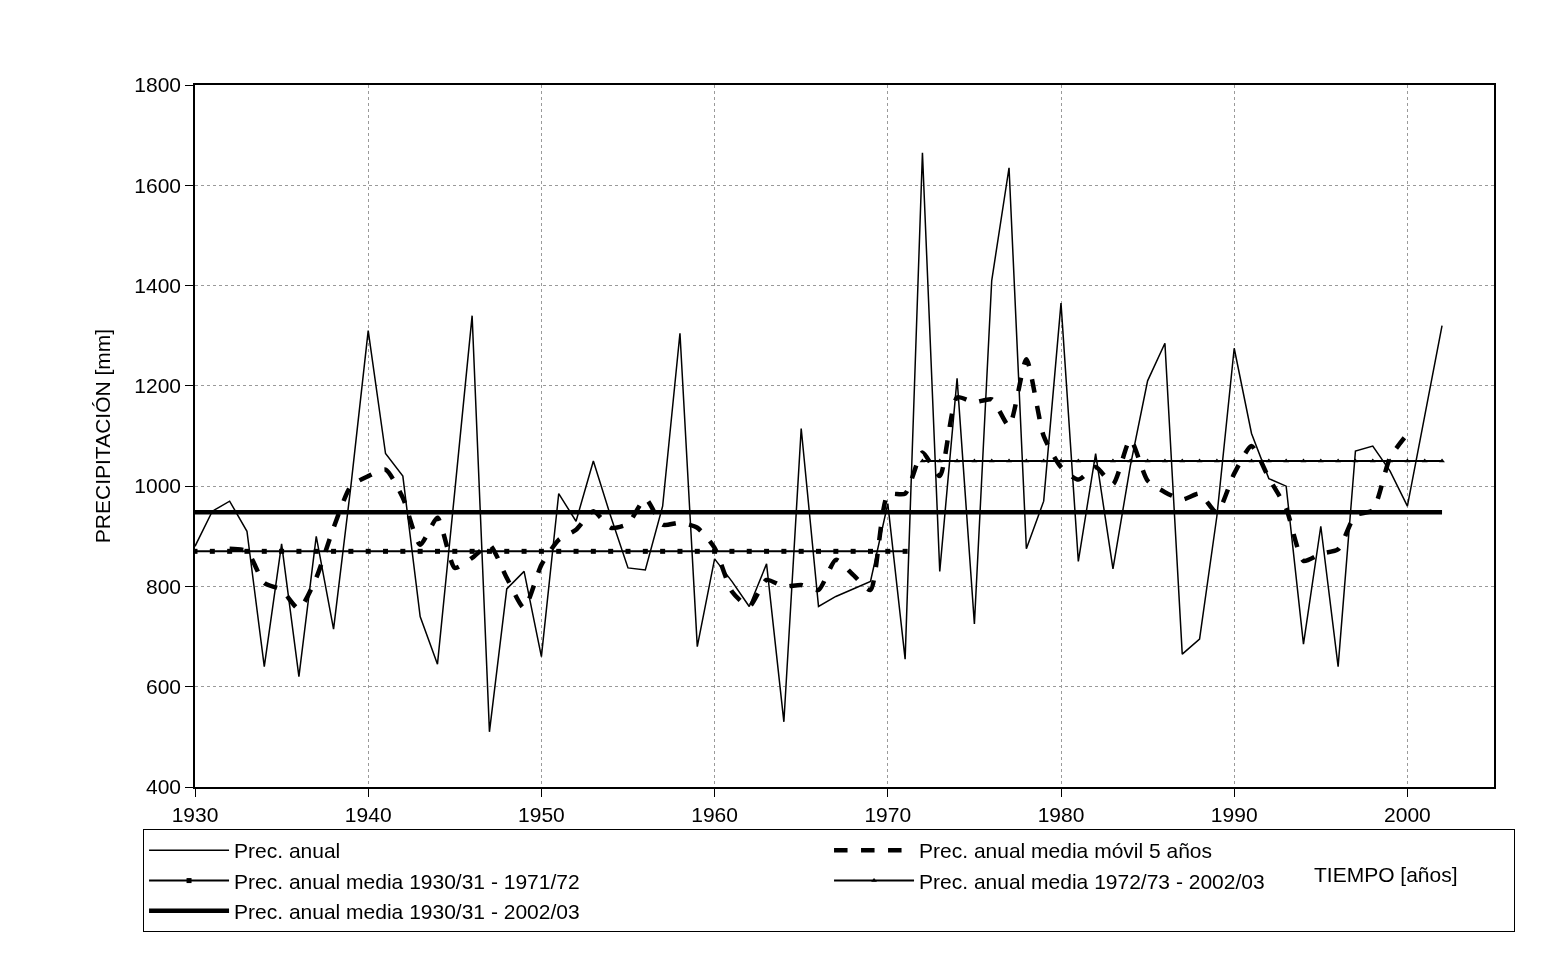 The height and width of the screenshot is (969, 1547). Describe the element at coordinates (541, 814) in the screenshot. I see `x-tick-label: 1950` at that location.